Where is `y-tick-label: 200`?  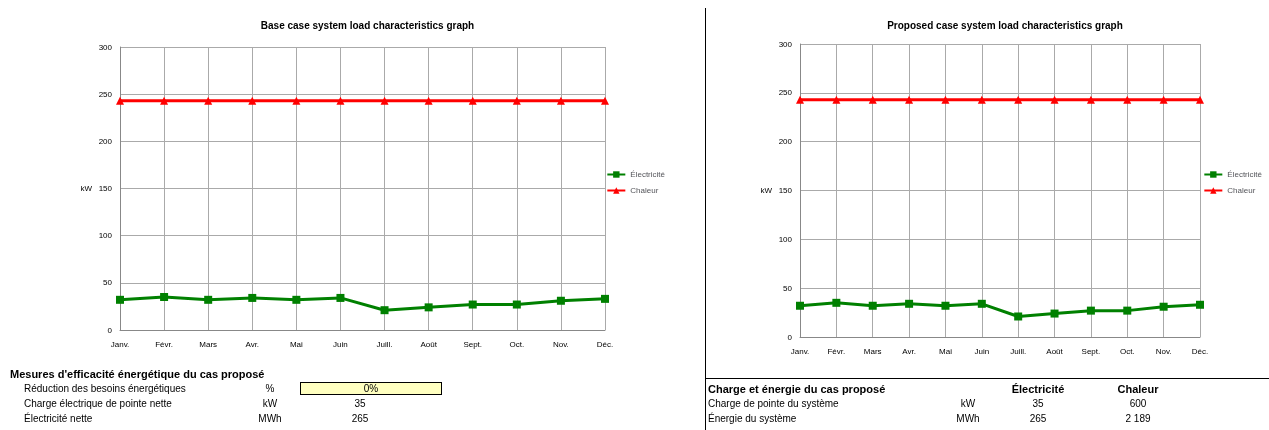 y-tick-label: 200 is located at coordinates (785, 142).